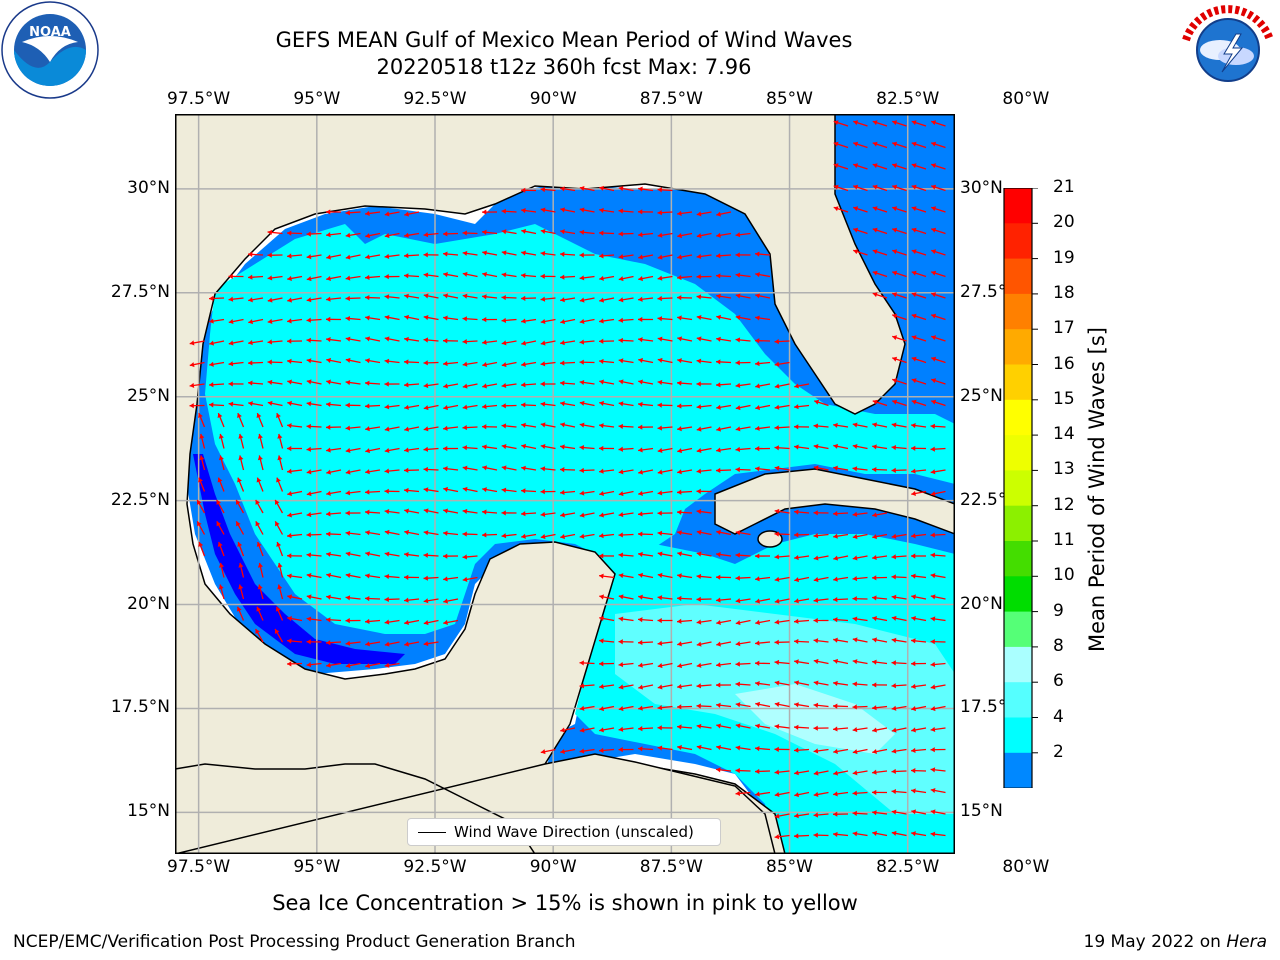 This screenshot has height=960, width=1280. Describe the element at coordinates (148, 603) in the screenshot. I see `lat-tick-label-left: 20°N` at that location.